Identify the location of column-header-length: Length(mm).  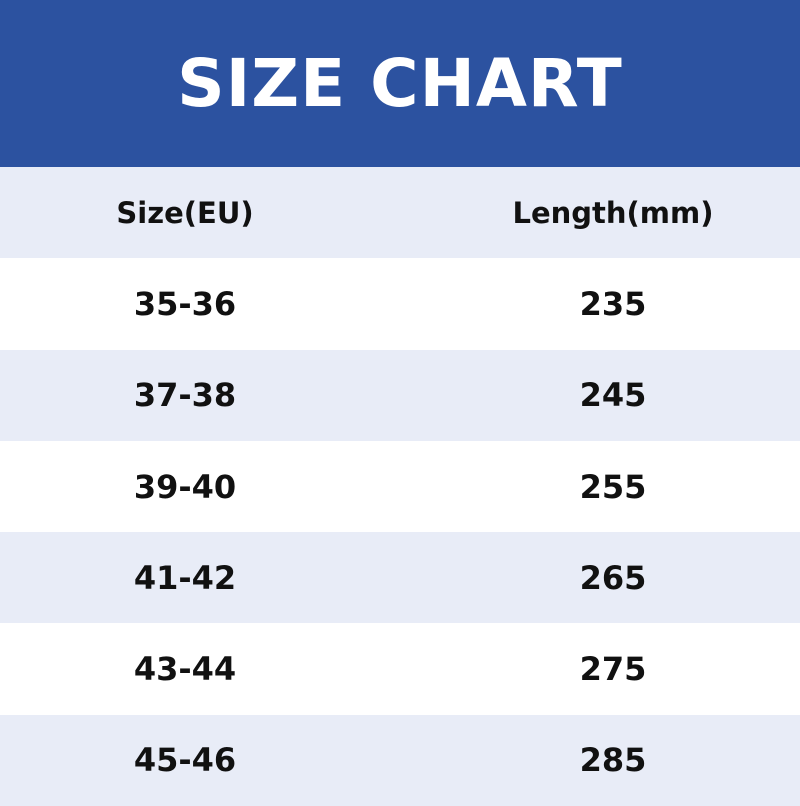
(613, 212).